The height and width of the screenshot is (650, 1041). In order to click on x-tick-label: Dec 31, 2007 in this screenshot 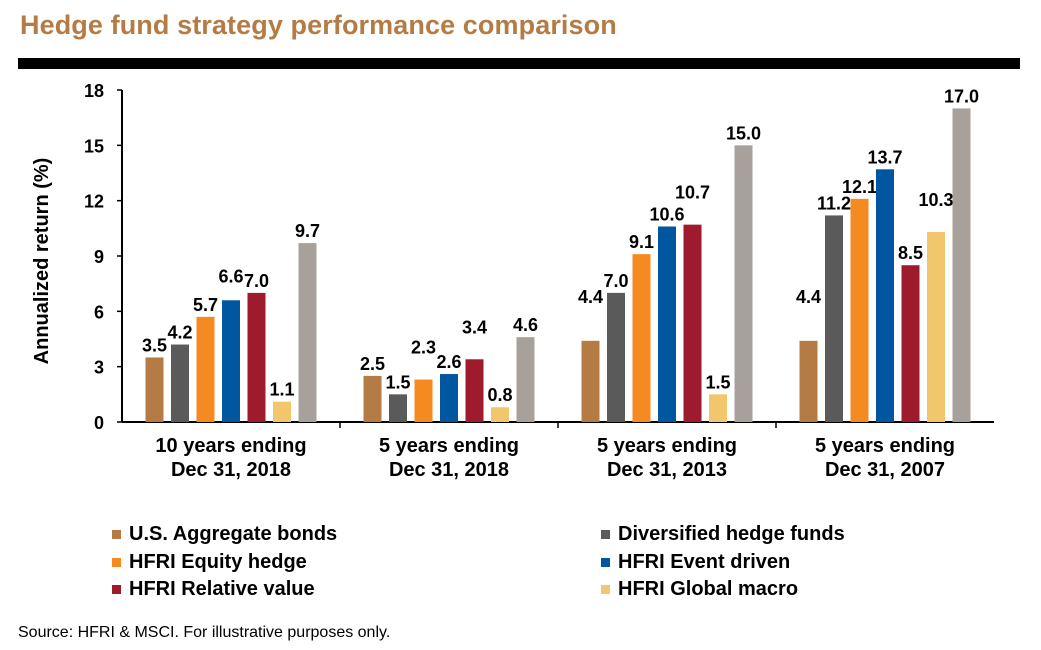, I will do `click(885, 470)`.